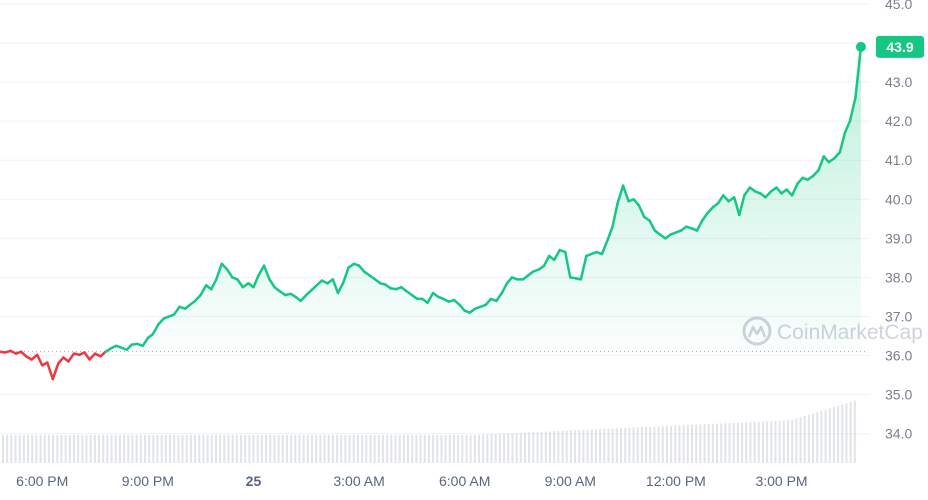 The height and width of the screenshot is (500, 928). I want to click on x-tick-label: 12:00 PM, so click(676, 481).